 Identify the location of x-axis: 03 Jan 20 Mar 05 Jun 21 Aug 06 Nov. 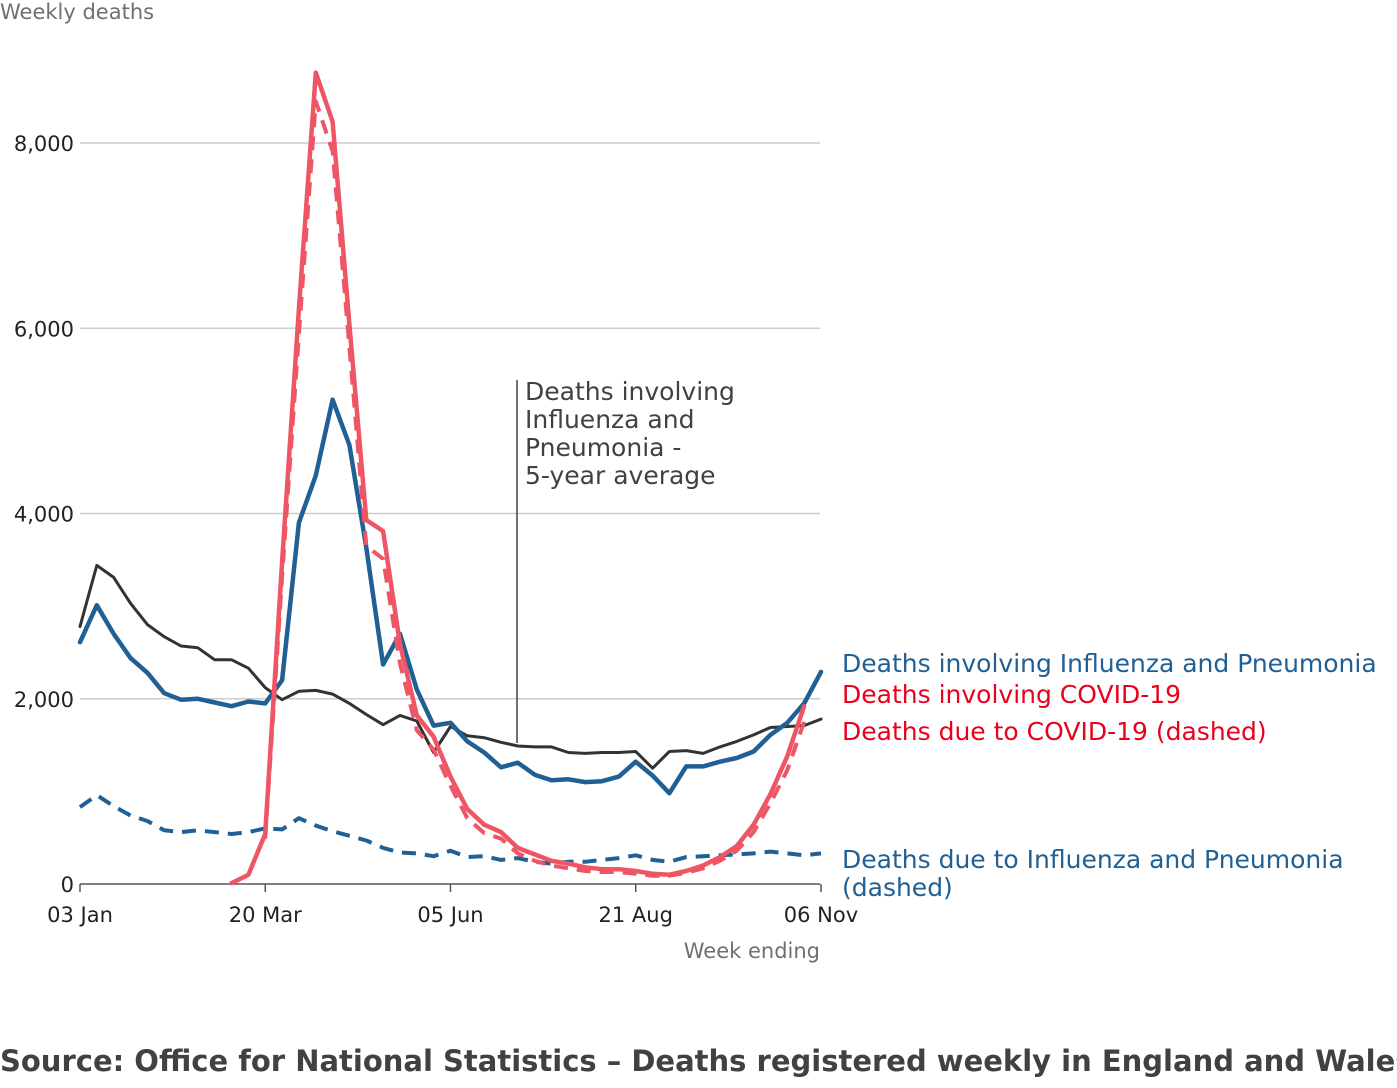
(452, 905).